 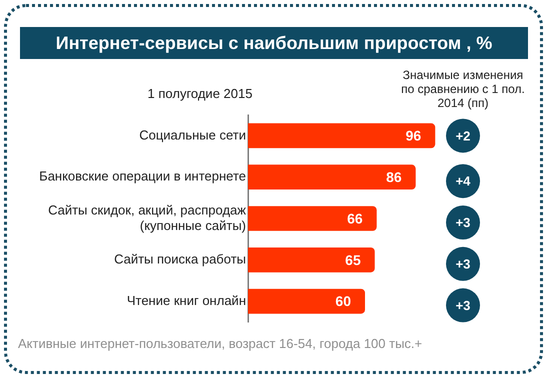 What do you see at coordinates (355, 218) in the screenshot?
I see `data-label: 66` at bounding box center [355, 218].